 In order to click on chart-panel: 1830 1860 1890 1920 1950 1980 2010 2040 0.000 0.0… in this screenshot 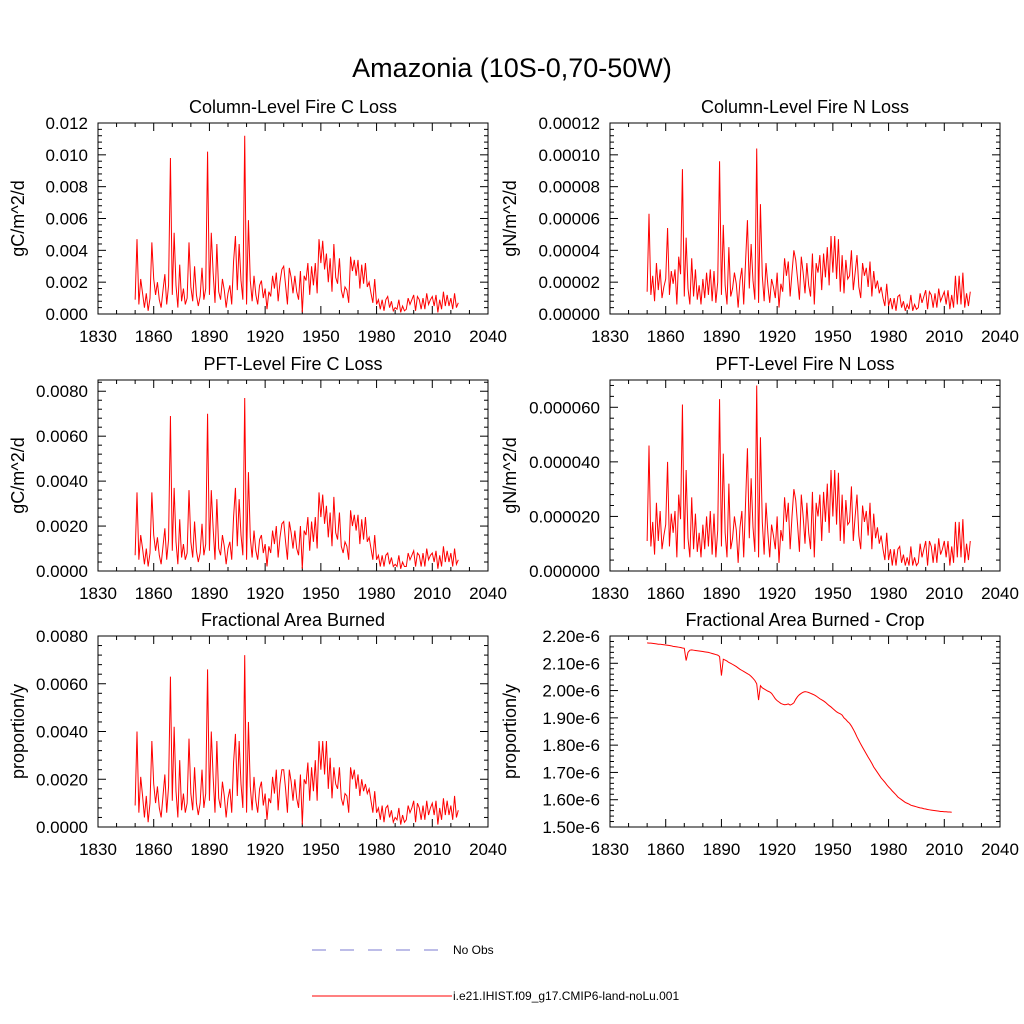, I will do `click(257, 221)`.